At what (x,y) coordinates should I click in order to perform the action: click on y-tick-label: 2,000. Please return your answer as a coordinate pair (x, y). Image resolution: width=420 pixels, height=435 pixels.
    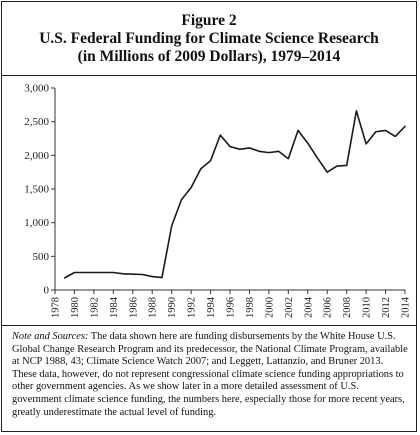
    Looking at the image, I should click on (36, 156).